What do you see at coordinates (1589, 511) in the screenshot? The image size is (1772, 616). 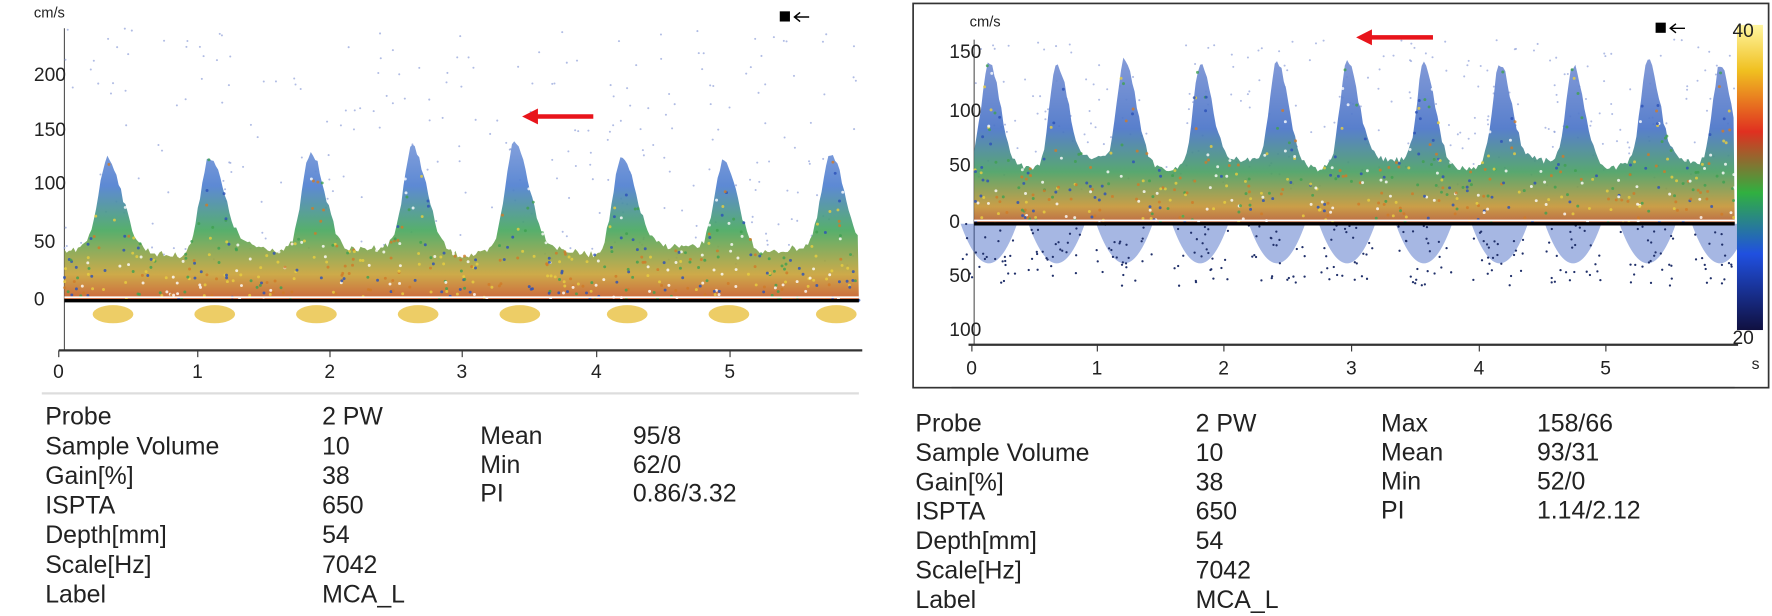 I see `info-value: 1.14/2.12` at bounding box center [1589, 511].